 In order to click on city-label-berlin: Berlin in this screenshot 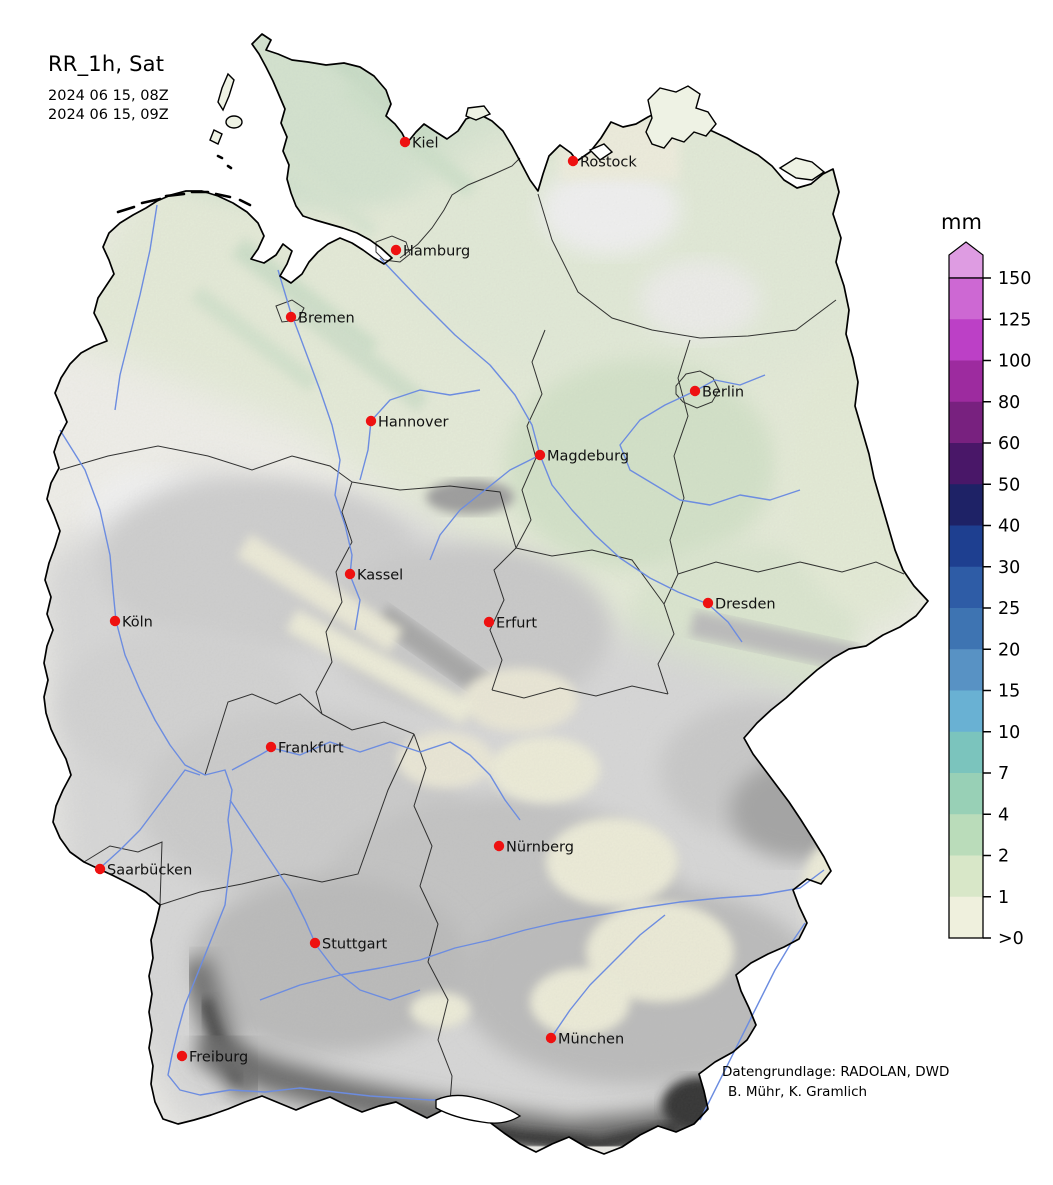, I will do `click(723, 393)`.